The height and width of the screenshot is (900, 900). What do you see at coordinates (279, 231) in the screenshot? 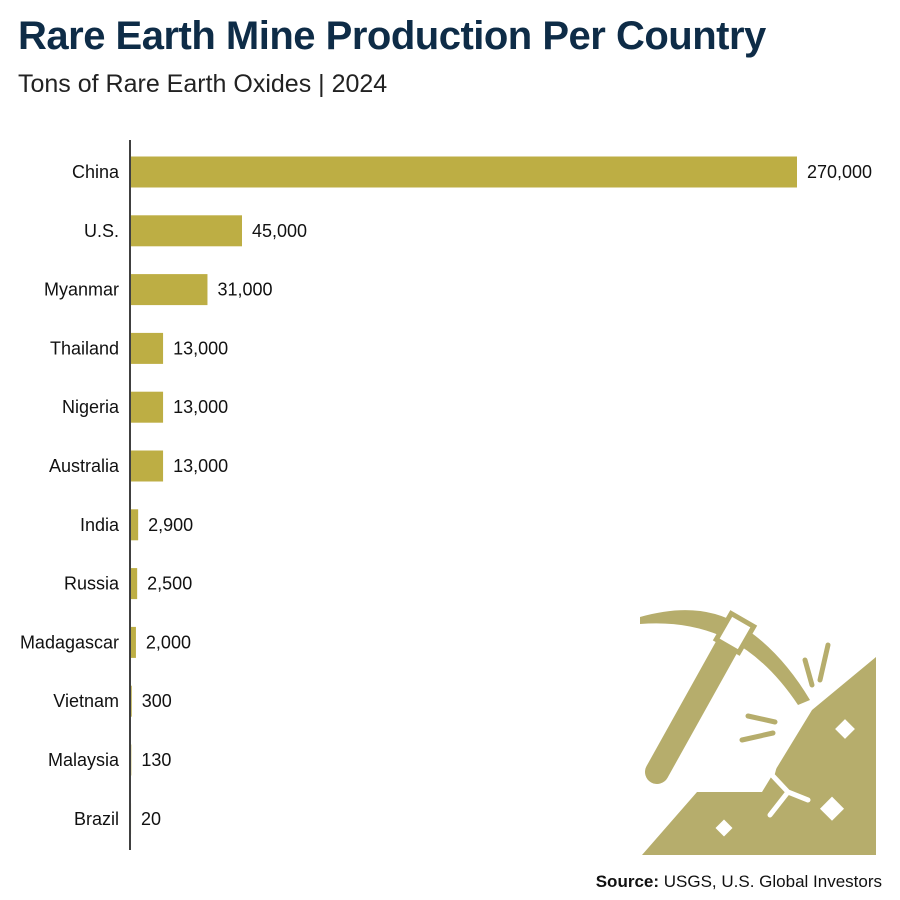
I see `value-label: 45,000` at bounding box center [279, 231].